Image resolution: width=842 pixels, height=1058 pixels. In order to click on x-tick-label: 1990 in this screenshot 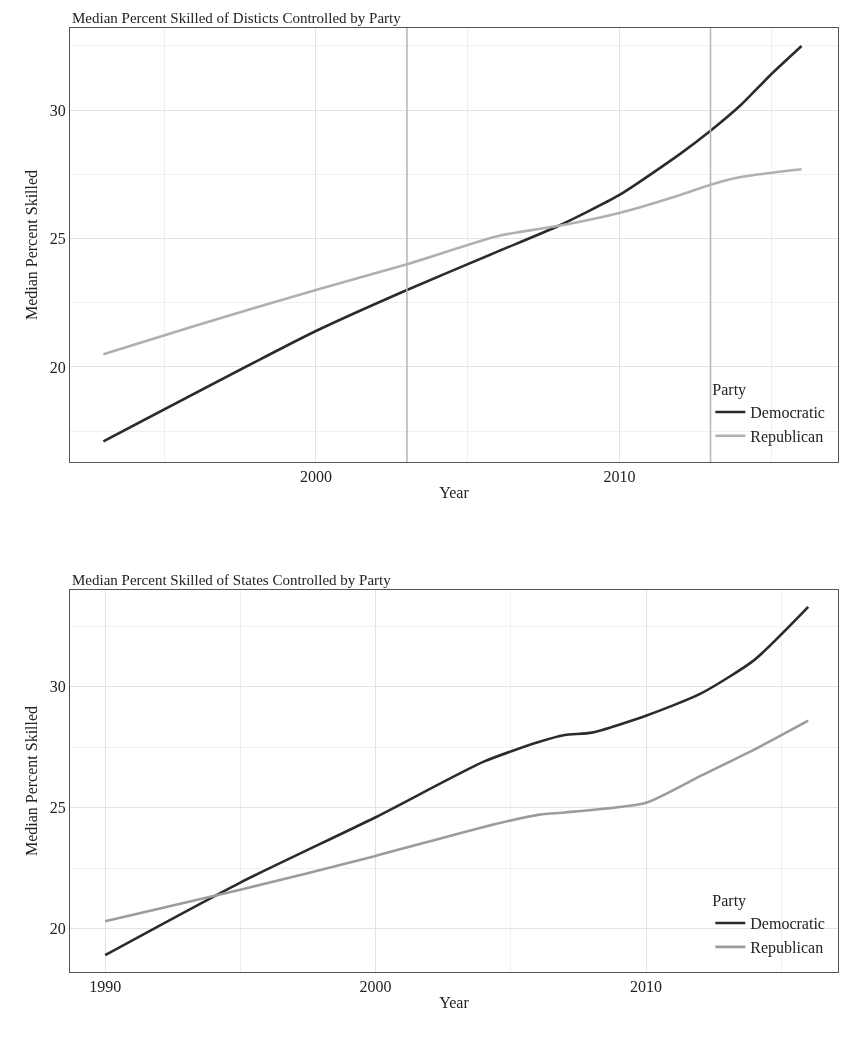, I will do `click(105, 987)`.